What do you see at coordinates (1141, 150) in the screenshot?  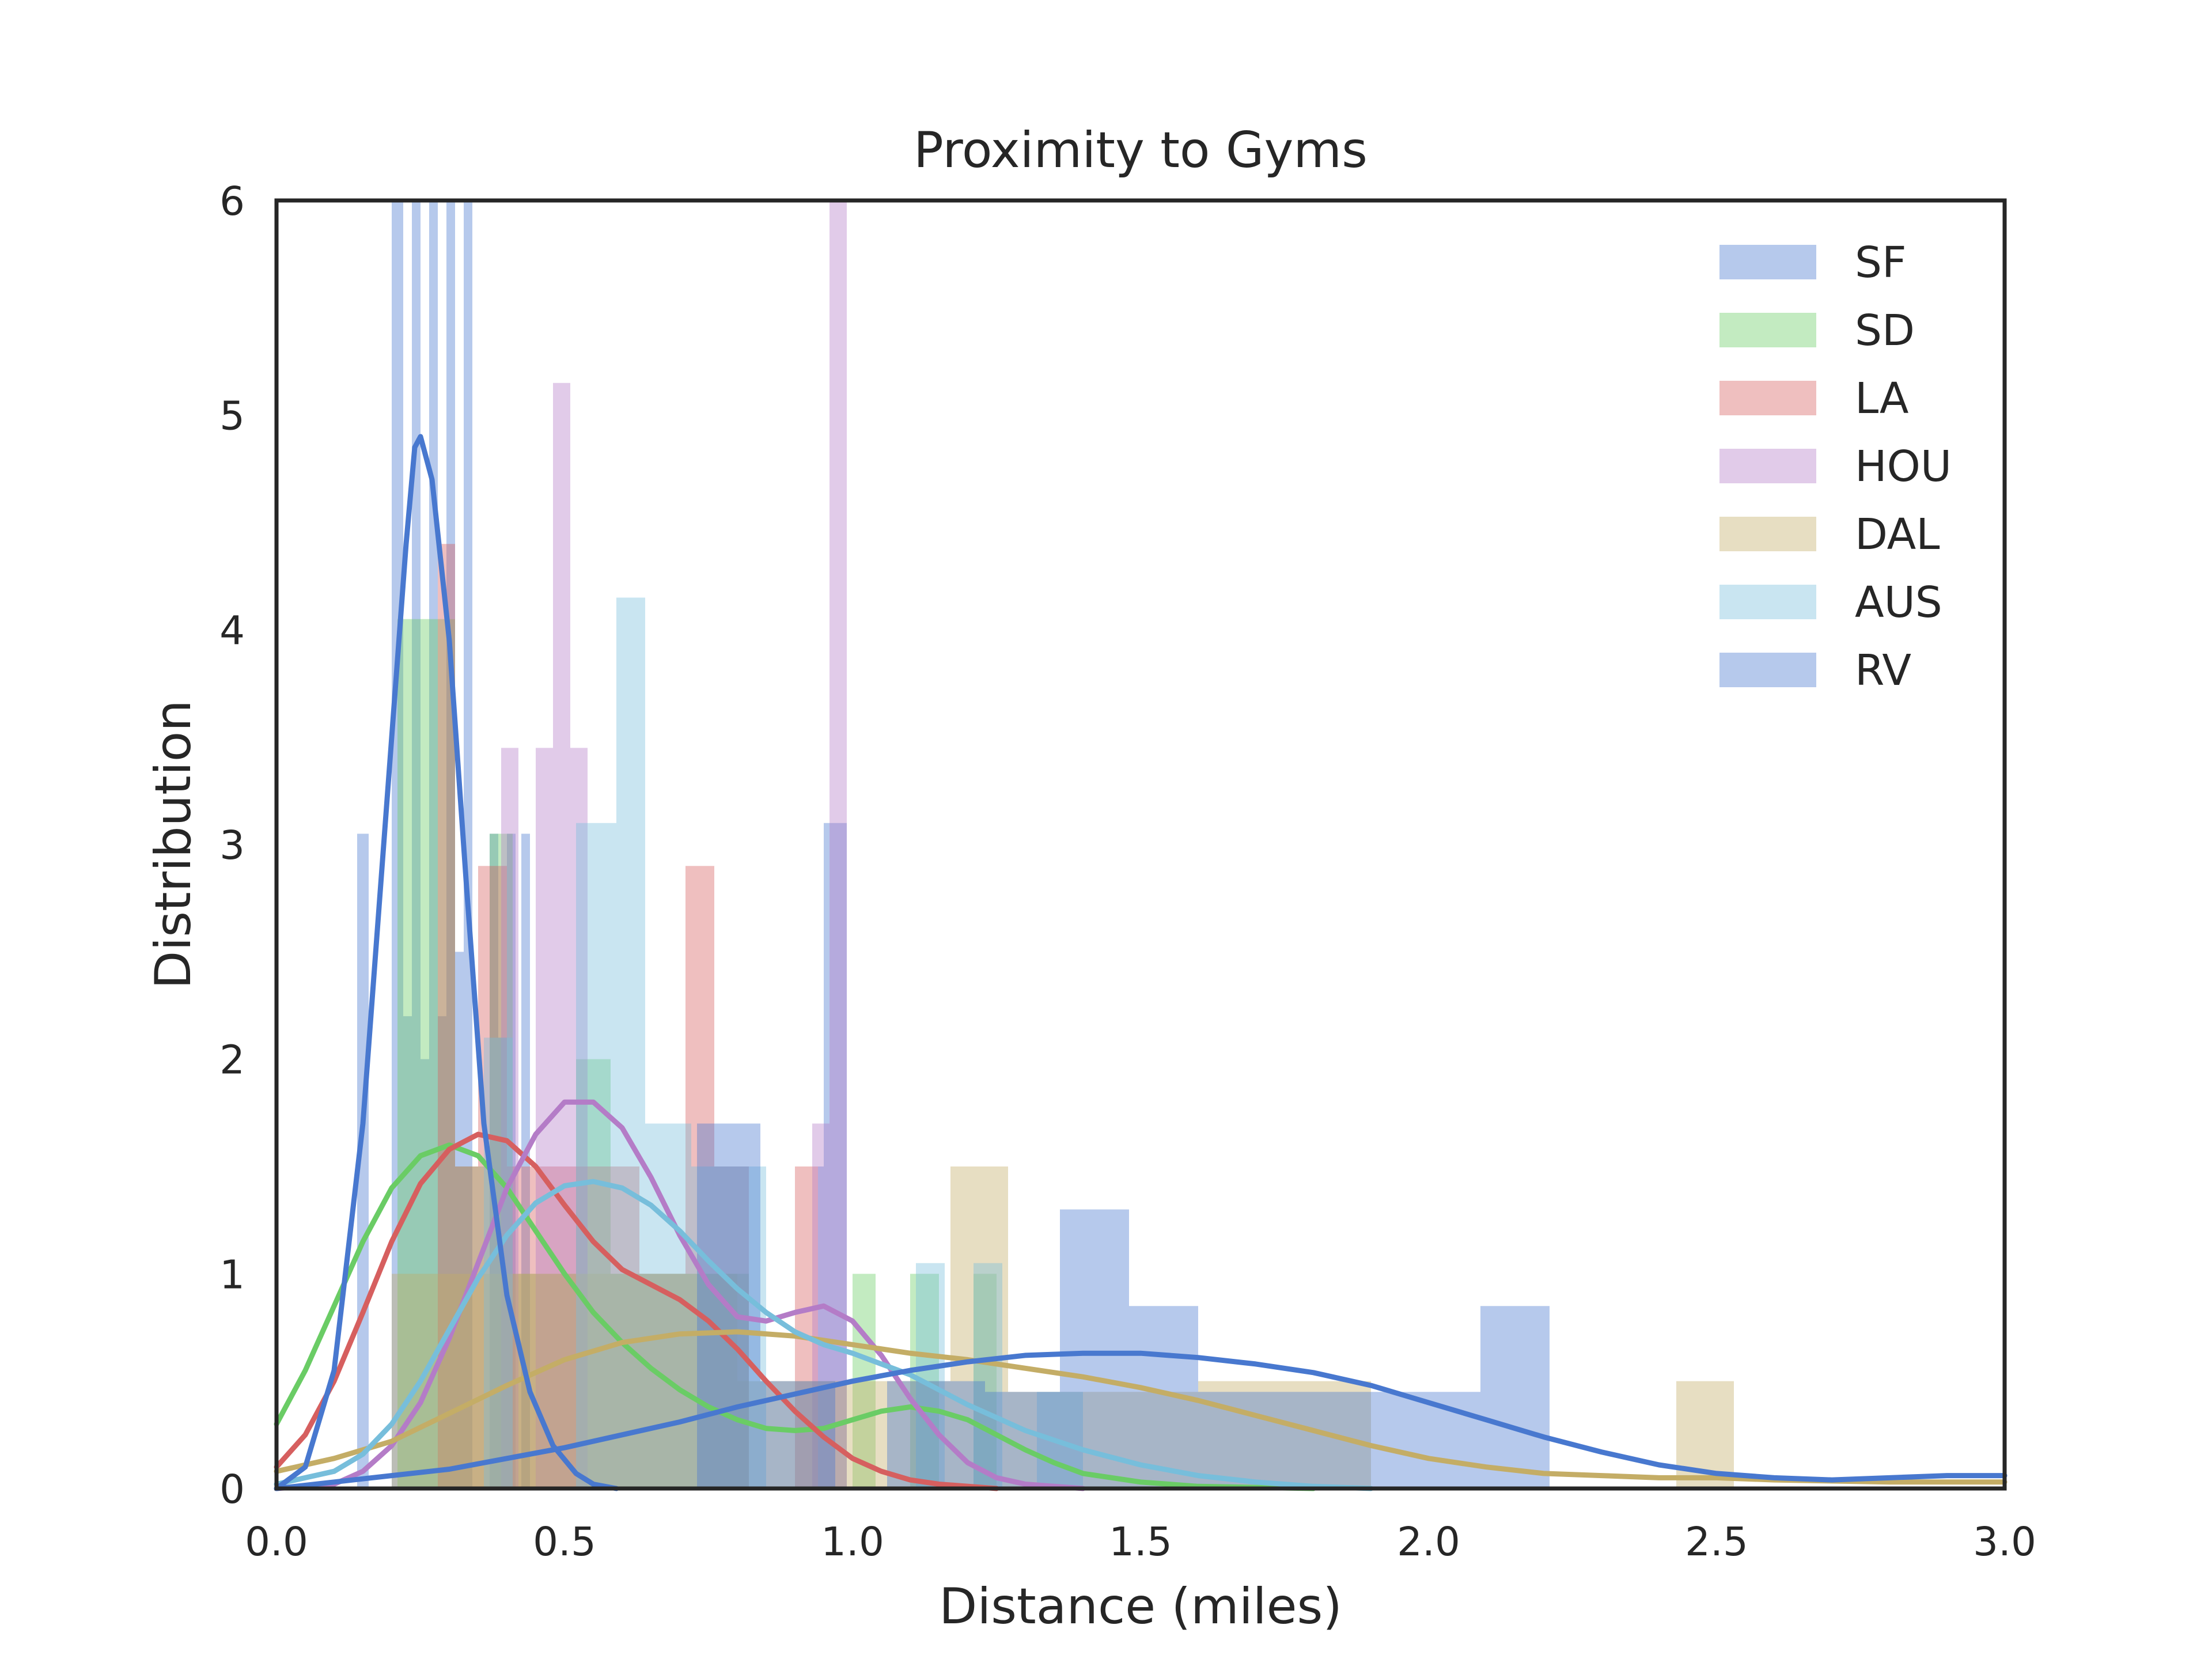 I see `chart-title: Proximity to Gyms` at bounding box center [1141, 150].